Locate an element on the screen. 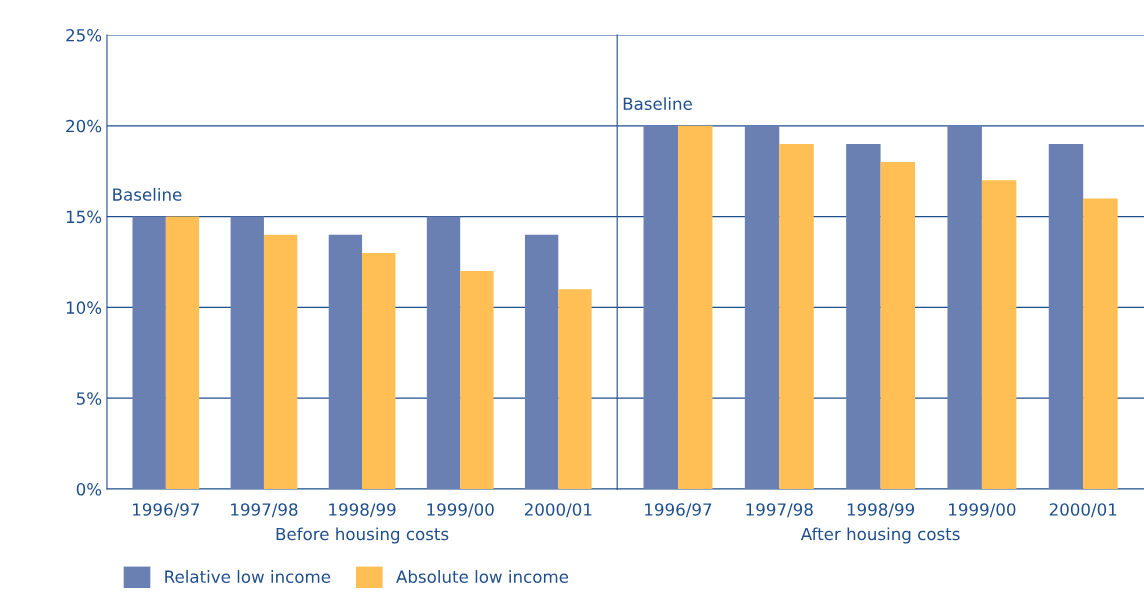  y-tick-label: 10% is located at coordinates (84, 307).